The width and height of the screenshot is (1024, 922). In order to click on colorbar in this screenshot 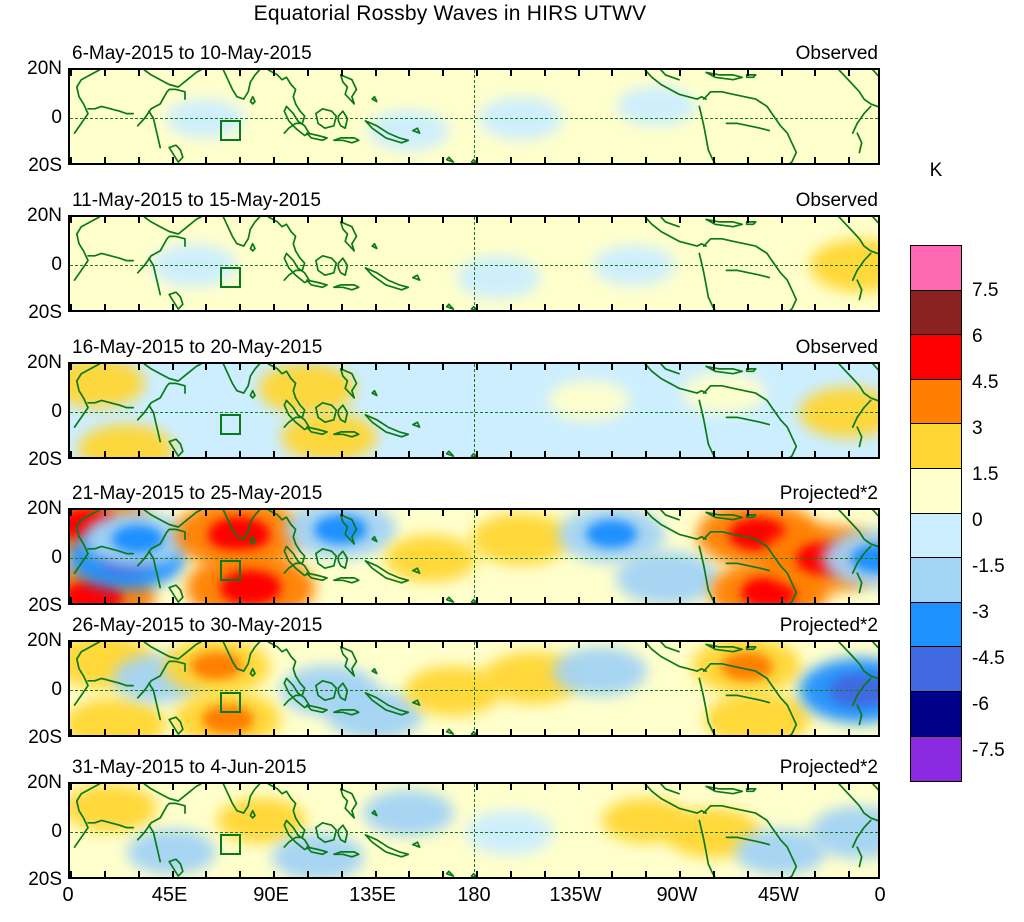, I will do `click(936, 513)`.